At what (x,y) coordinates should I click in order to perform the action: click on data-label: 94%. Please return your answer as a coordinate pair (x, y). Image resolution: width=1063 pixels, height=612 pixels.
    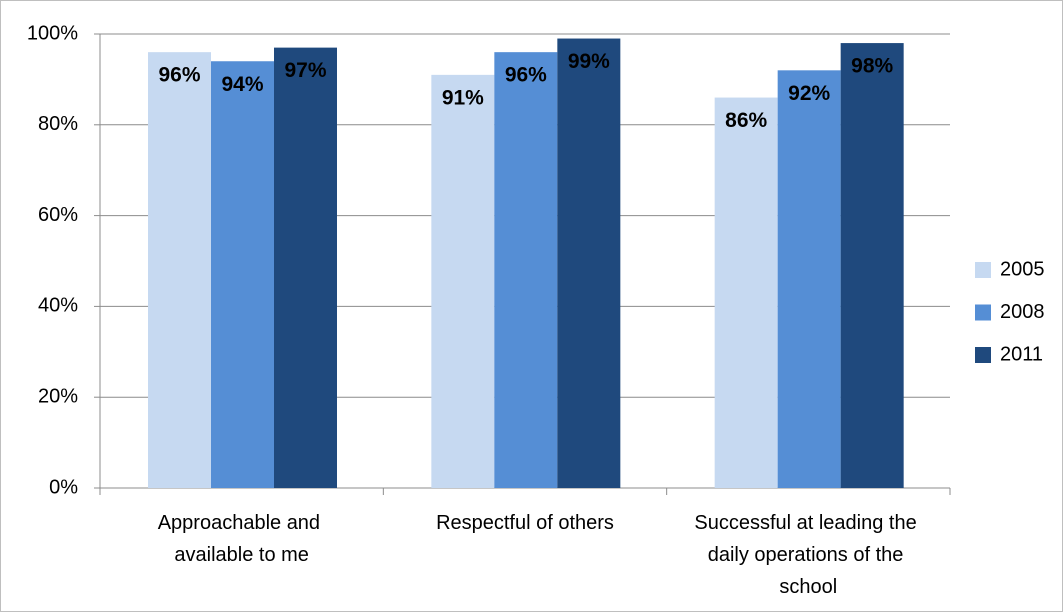
    Looking at the image, I should click on (242, 84).